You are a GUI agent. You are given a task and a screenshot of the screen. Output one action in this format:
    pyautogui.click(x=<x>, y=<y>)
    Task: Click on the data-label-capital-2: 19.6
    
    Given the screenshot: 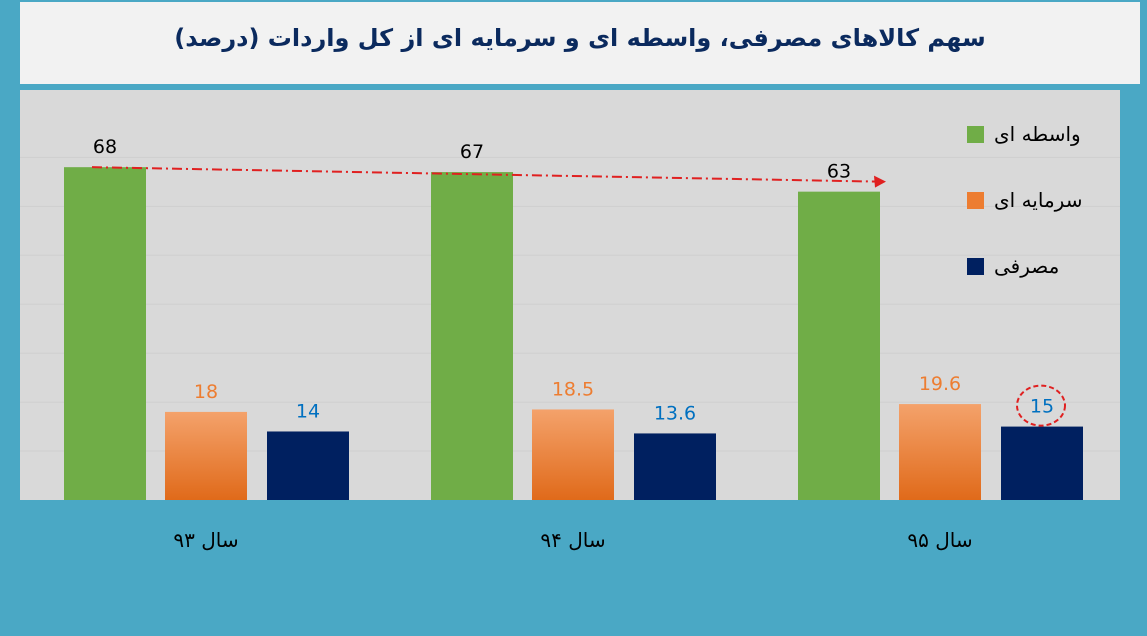 What is the action you would take?
    pyautogui.click(x=940, y=384)
    